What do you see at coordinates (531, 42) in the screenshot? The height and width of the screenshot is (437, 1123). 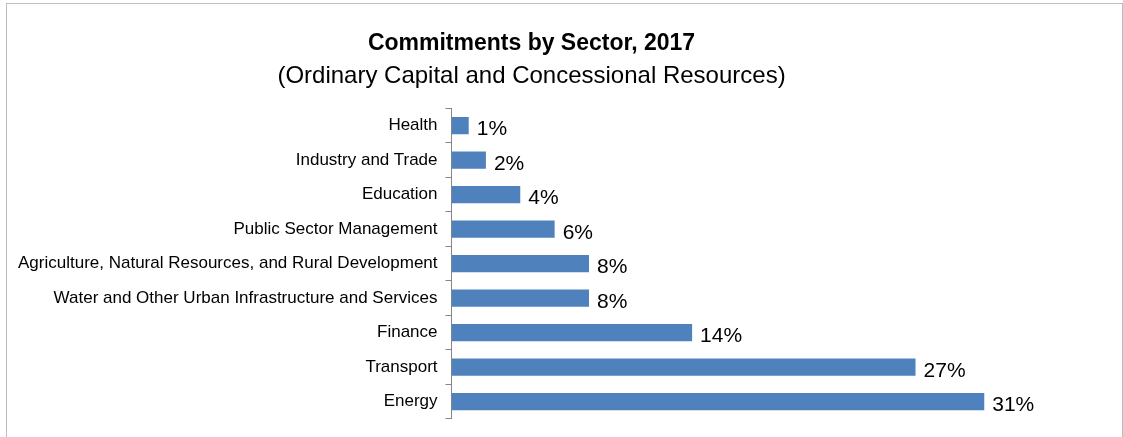 I see `chart-title: Commitments by Sector, 2017` at bounding box center [531, 42].